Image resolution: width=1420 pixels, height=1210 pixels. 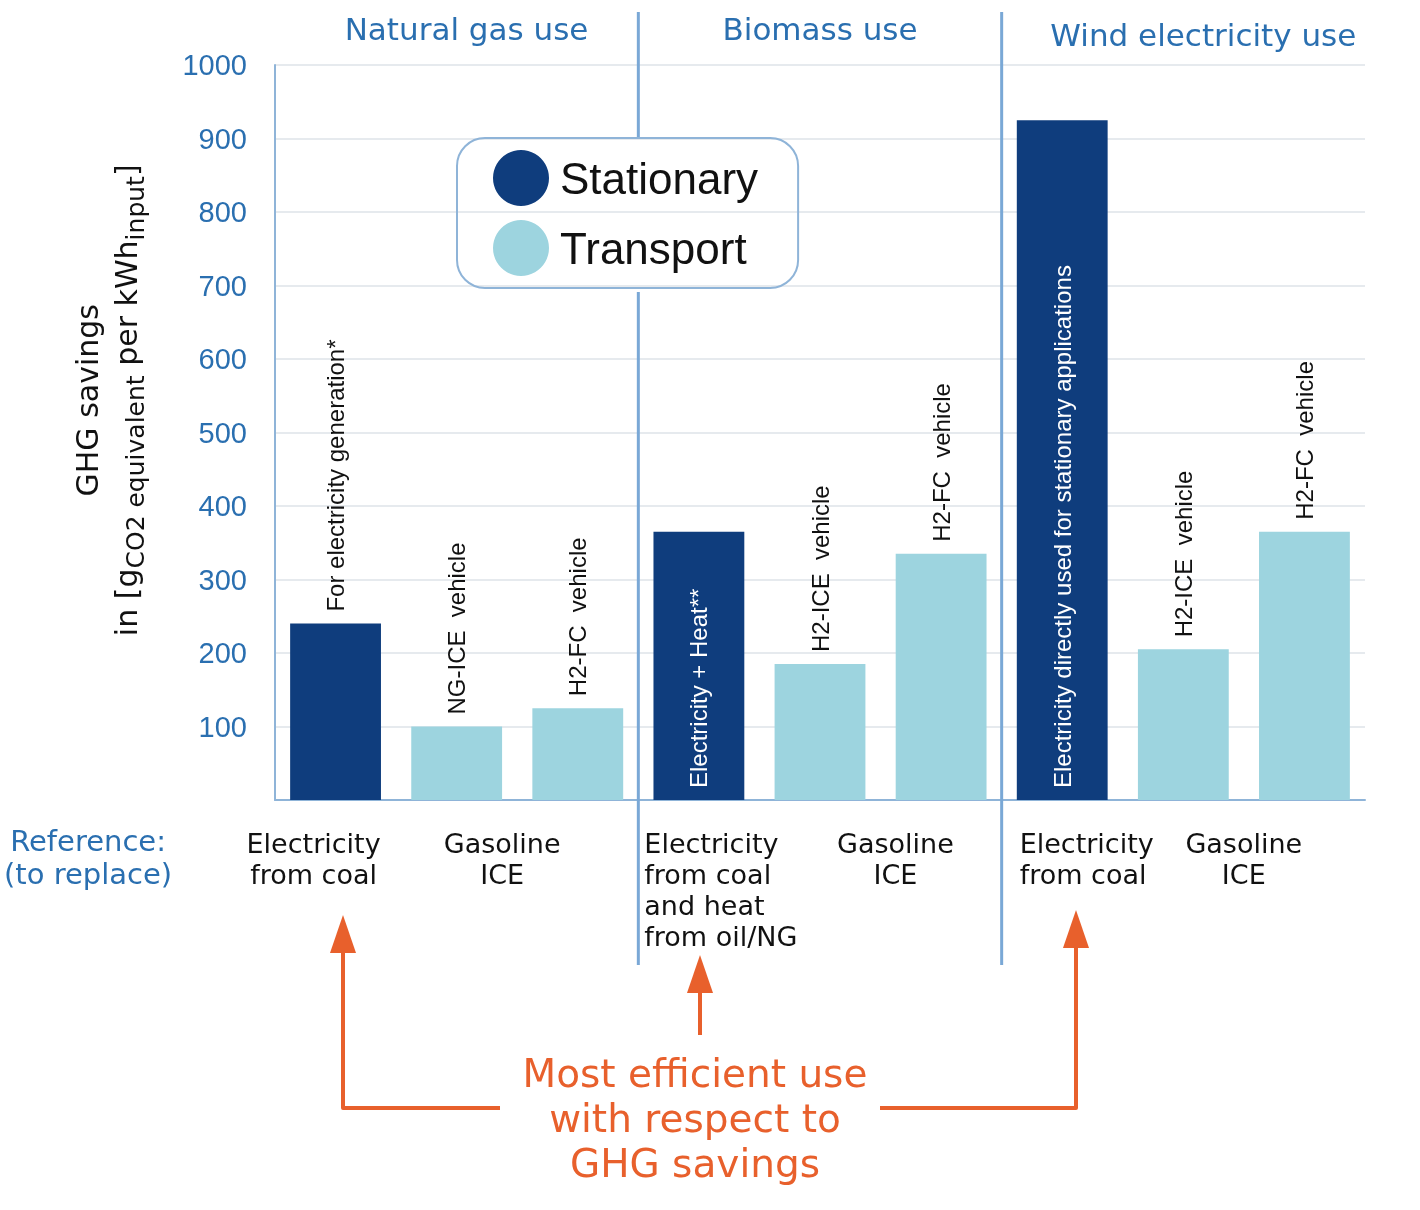 I want to click on y-tick-label: 1000, so click(x=214, y=65).